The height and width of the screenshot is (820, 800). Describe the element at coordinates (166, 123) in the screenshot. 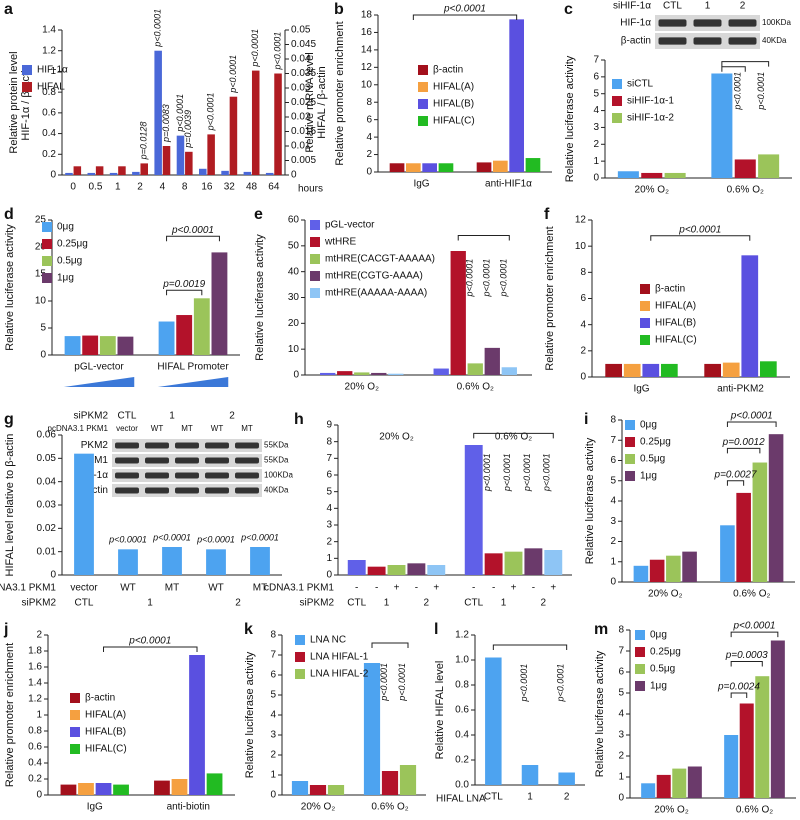

I see `p-value: p=0.0083` at that location.